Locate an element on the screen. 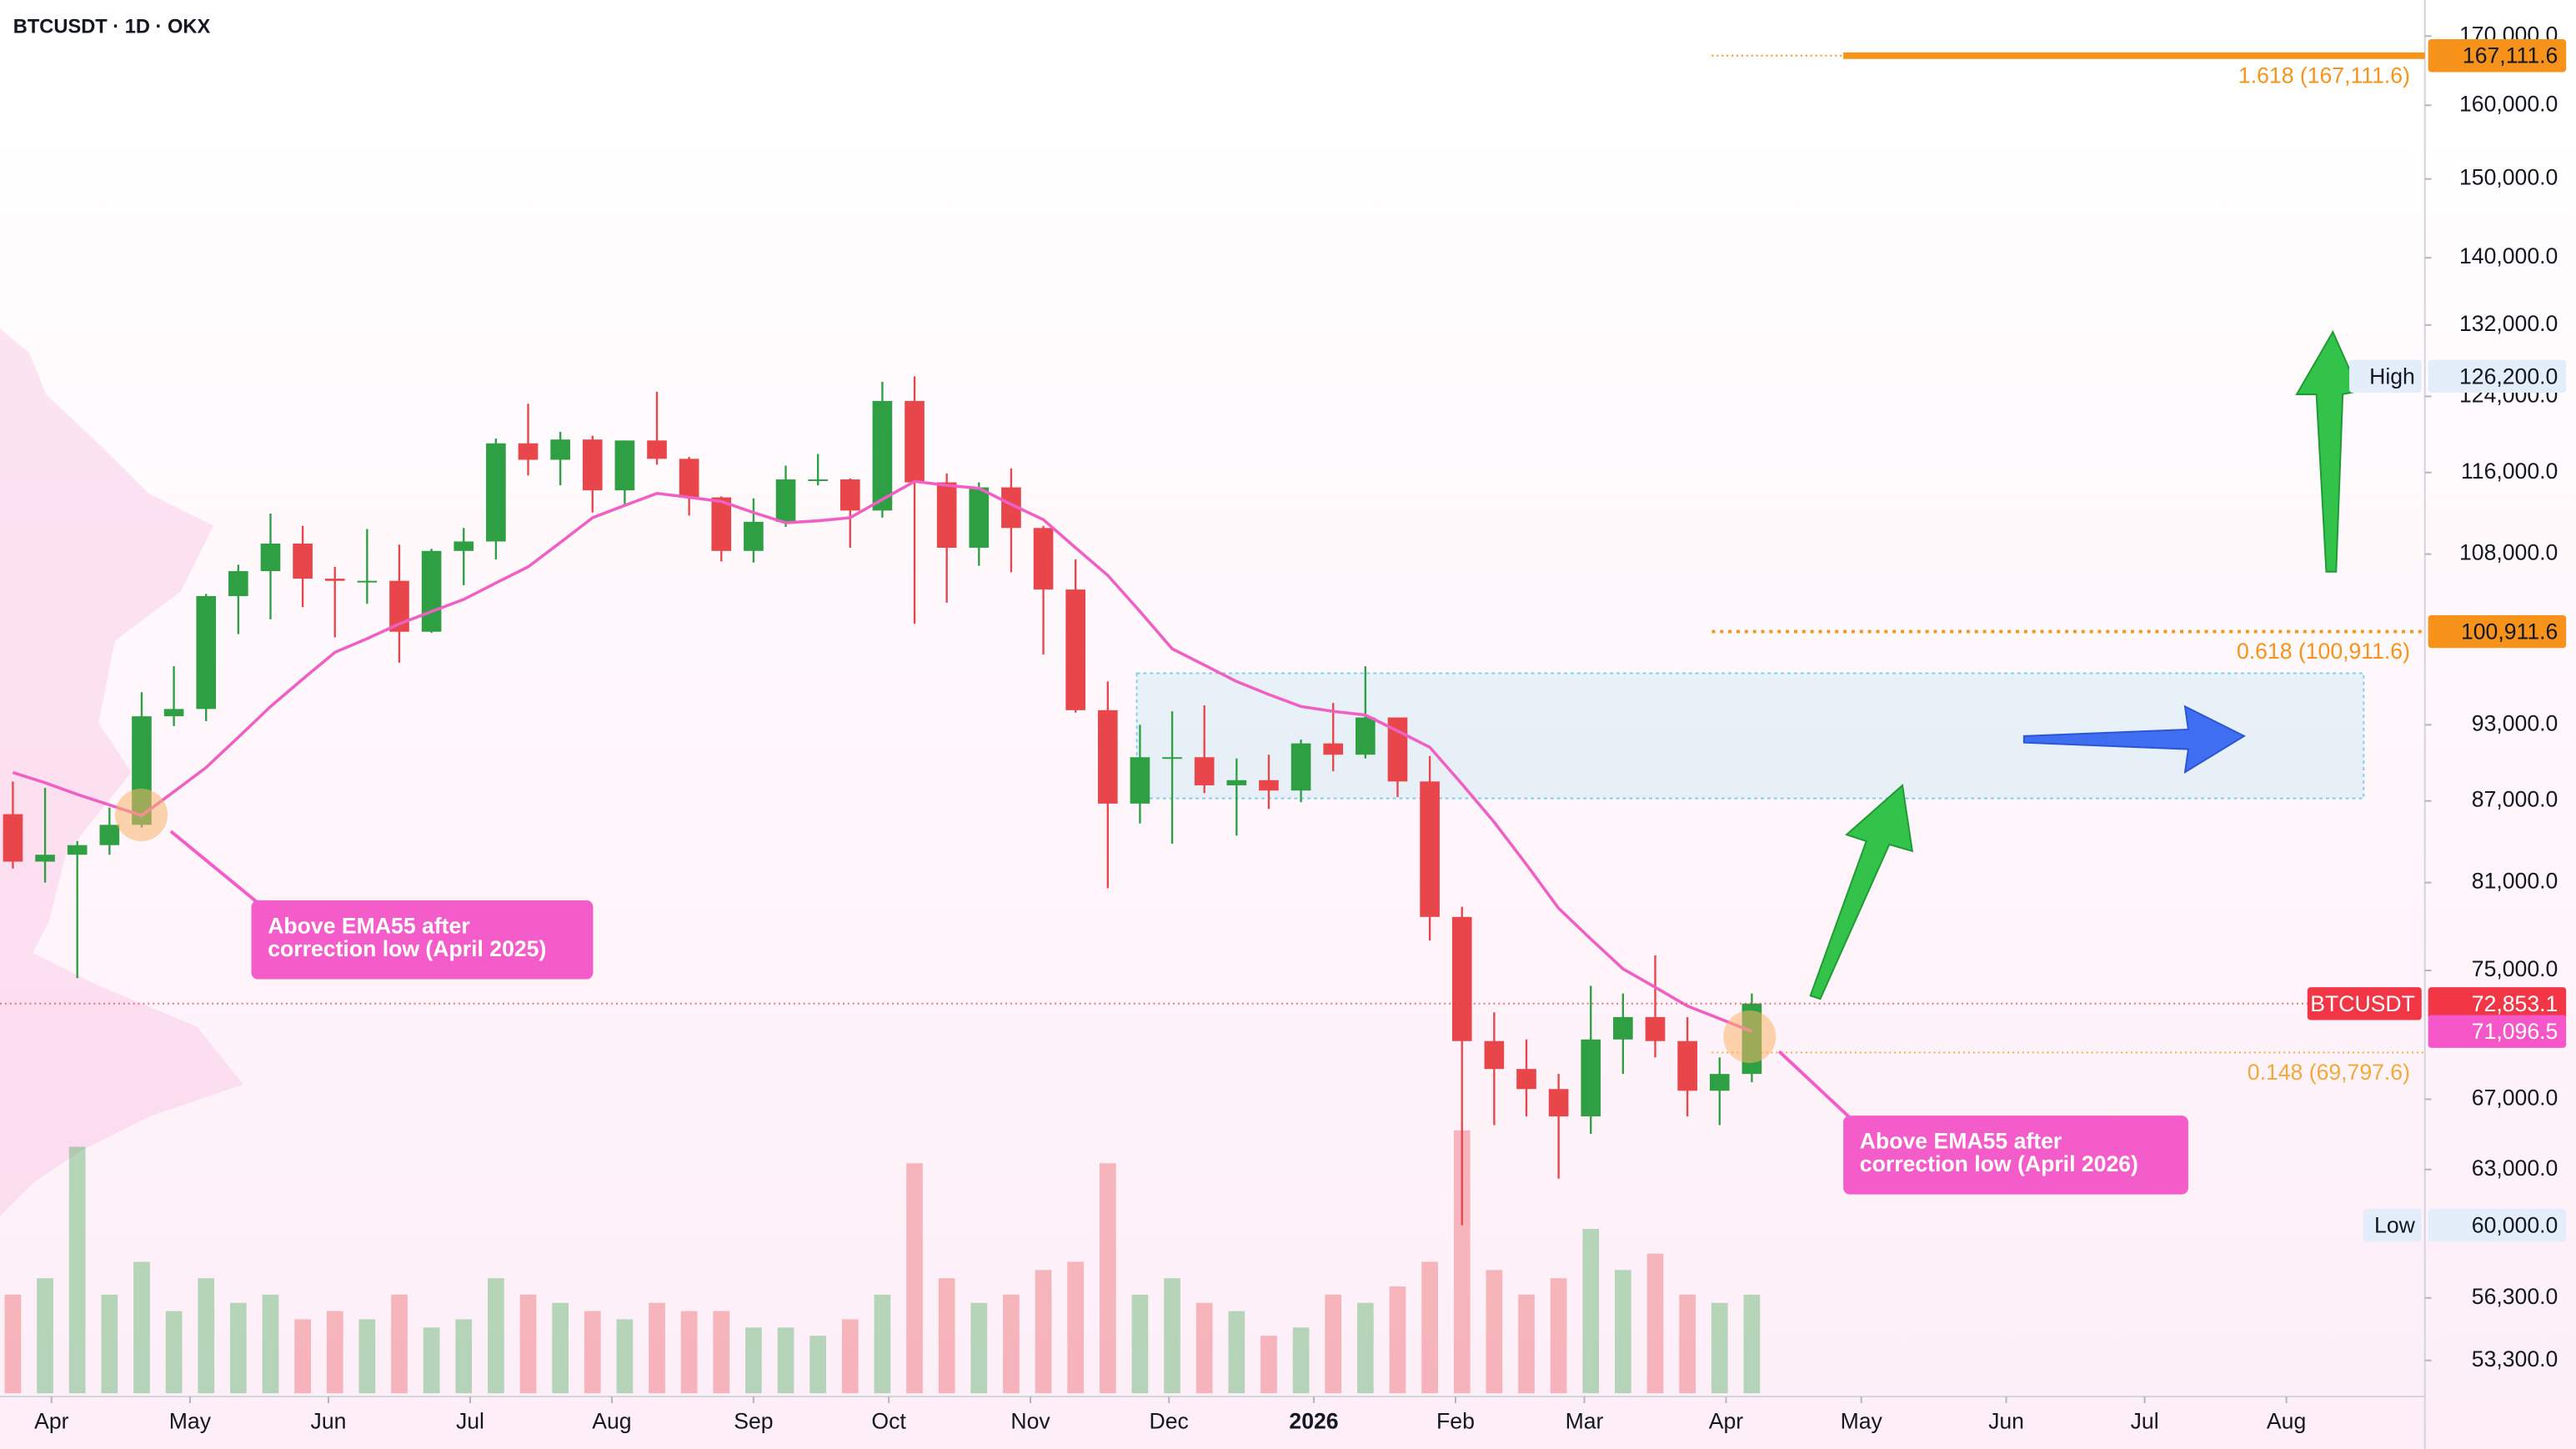 The image size is (2576, 1449). y-tick-label: 116,000.0 is located at coordinates (2509, 471).